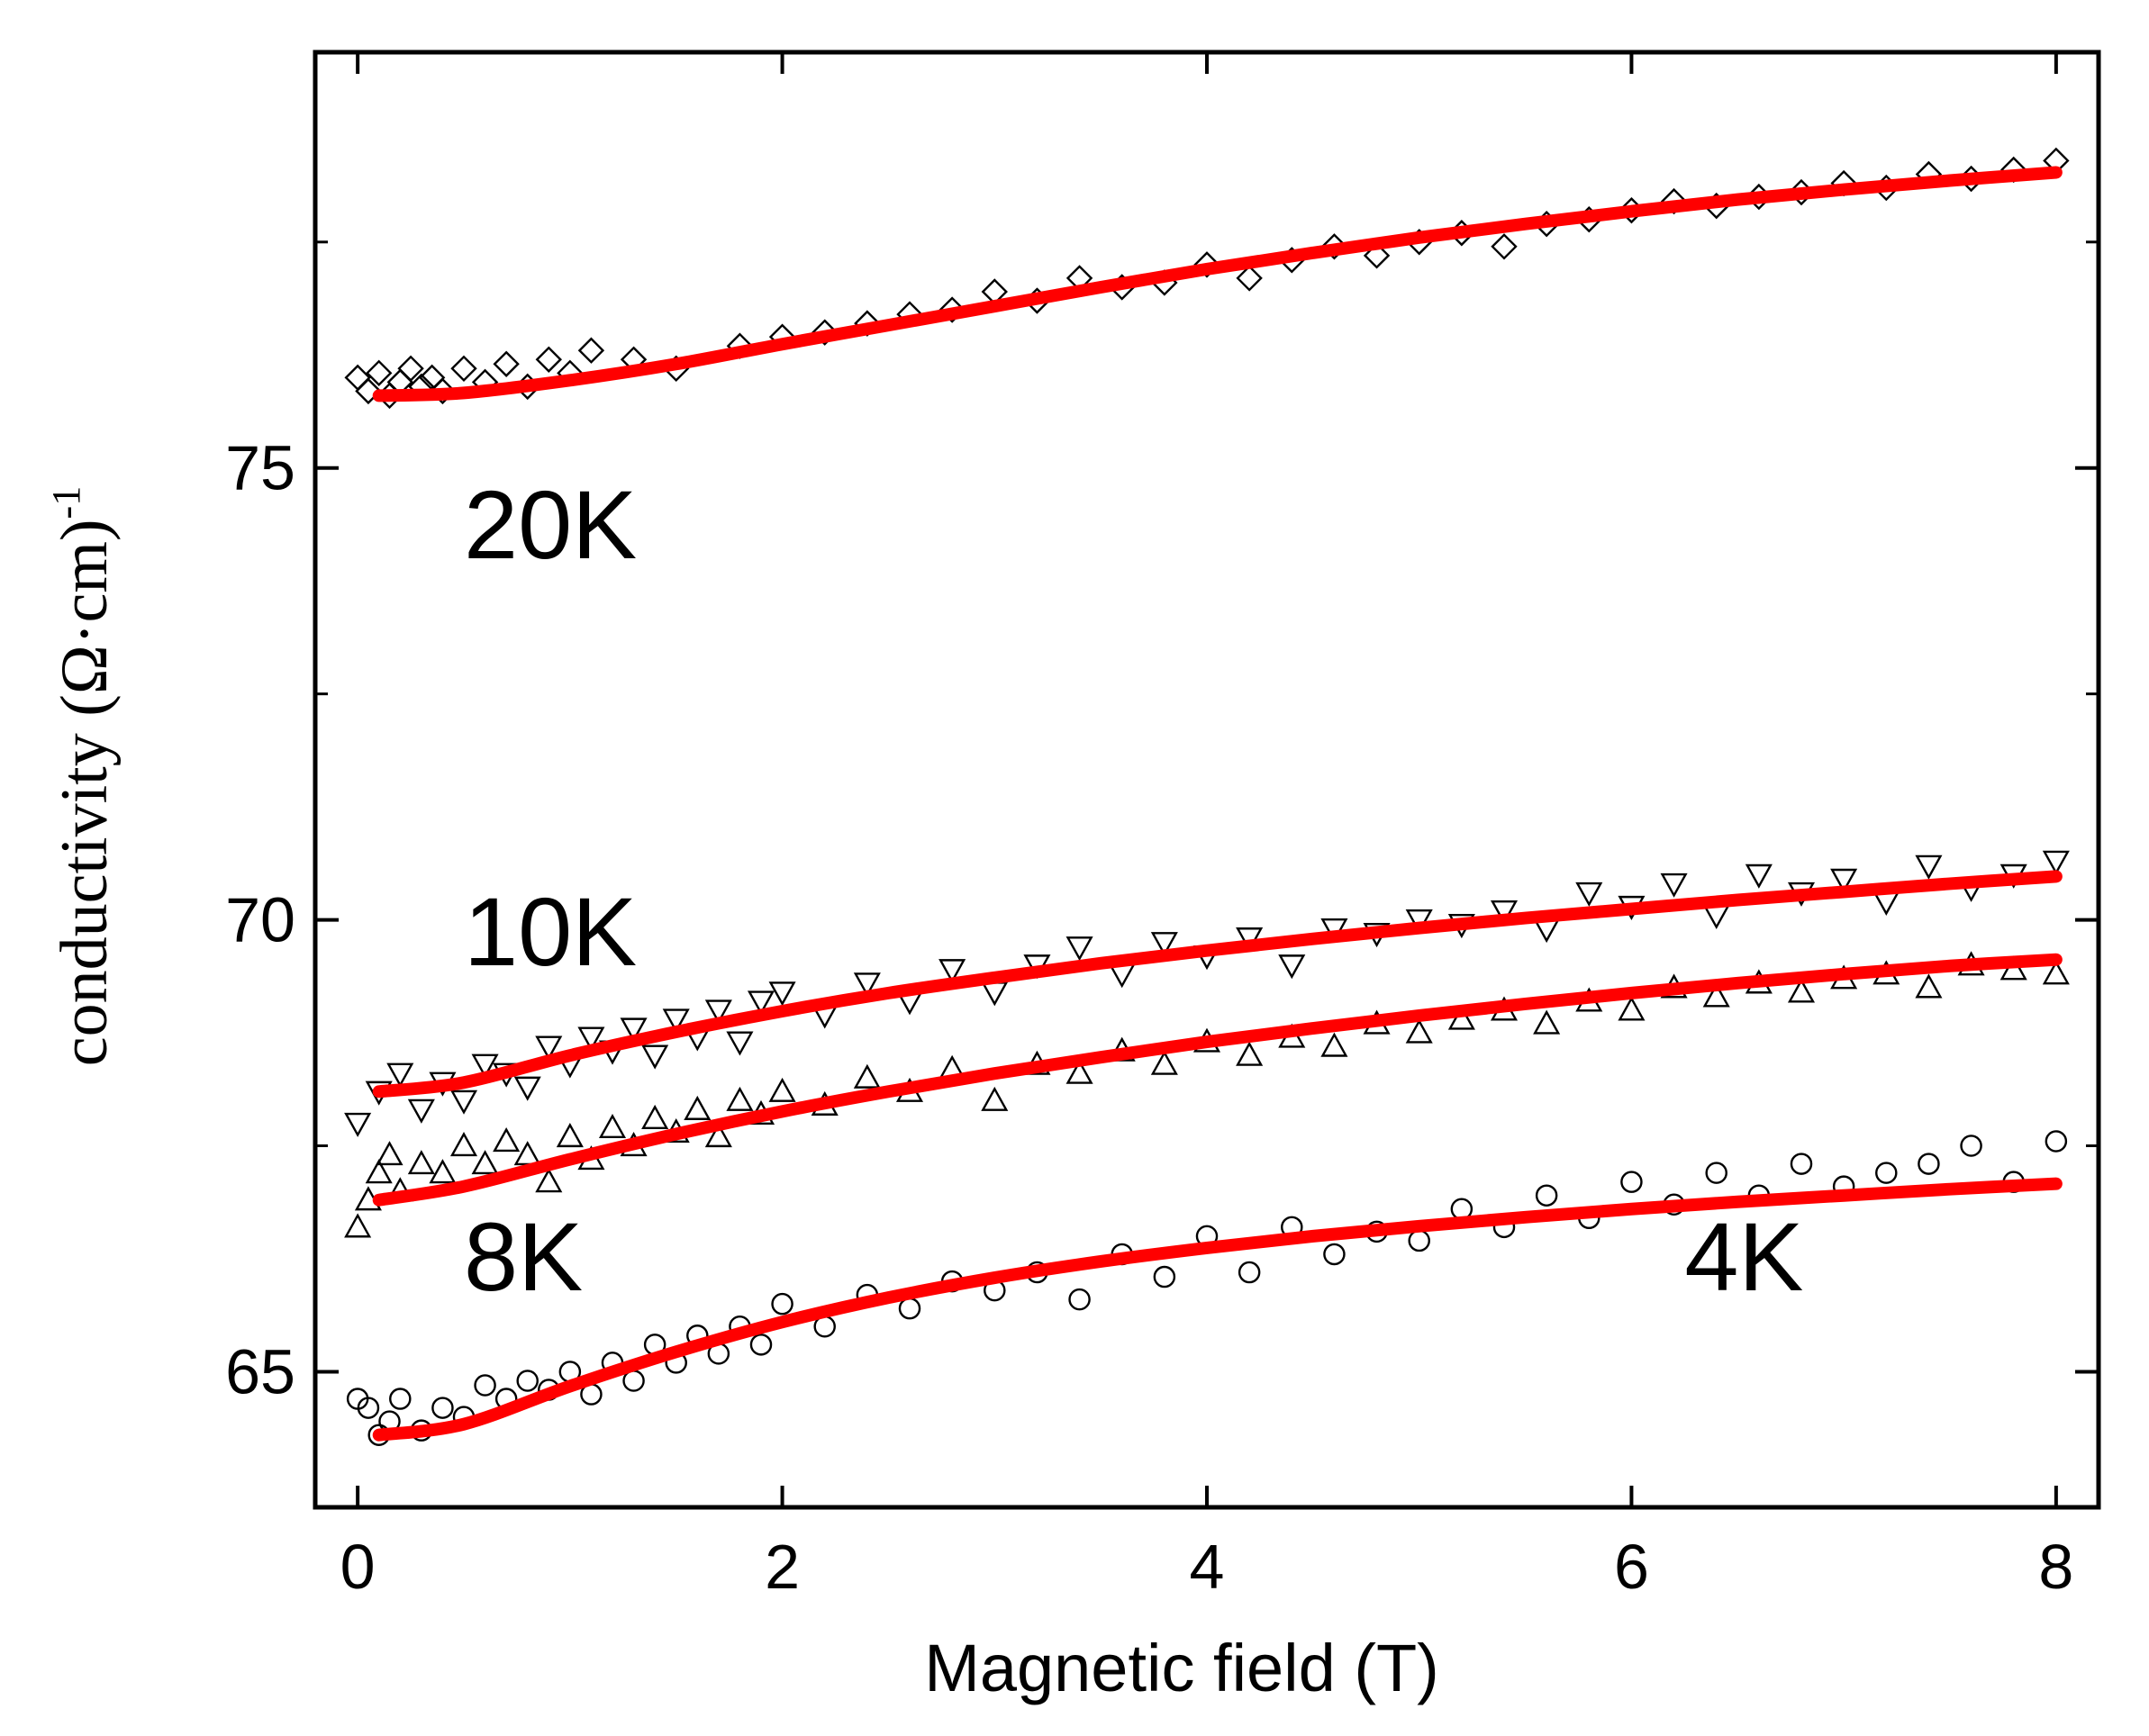 The height and width of the screenshot is (1736, 2149). What do you see at coordinates (1181, 1668) in the screenshot?
I see `x-axis-title: Magnetic field (T)` at bounding box center [1181, 1668].